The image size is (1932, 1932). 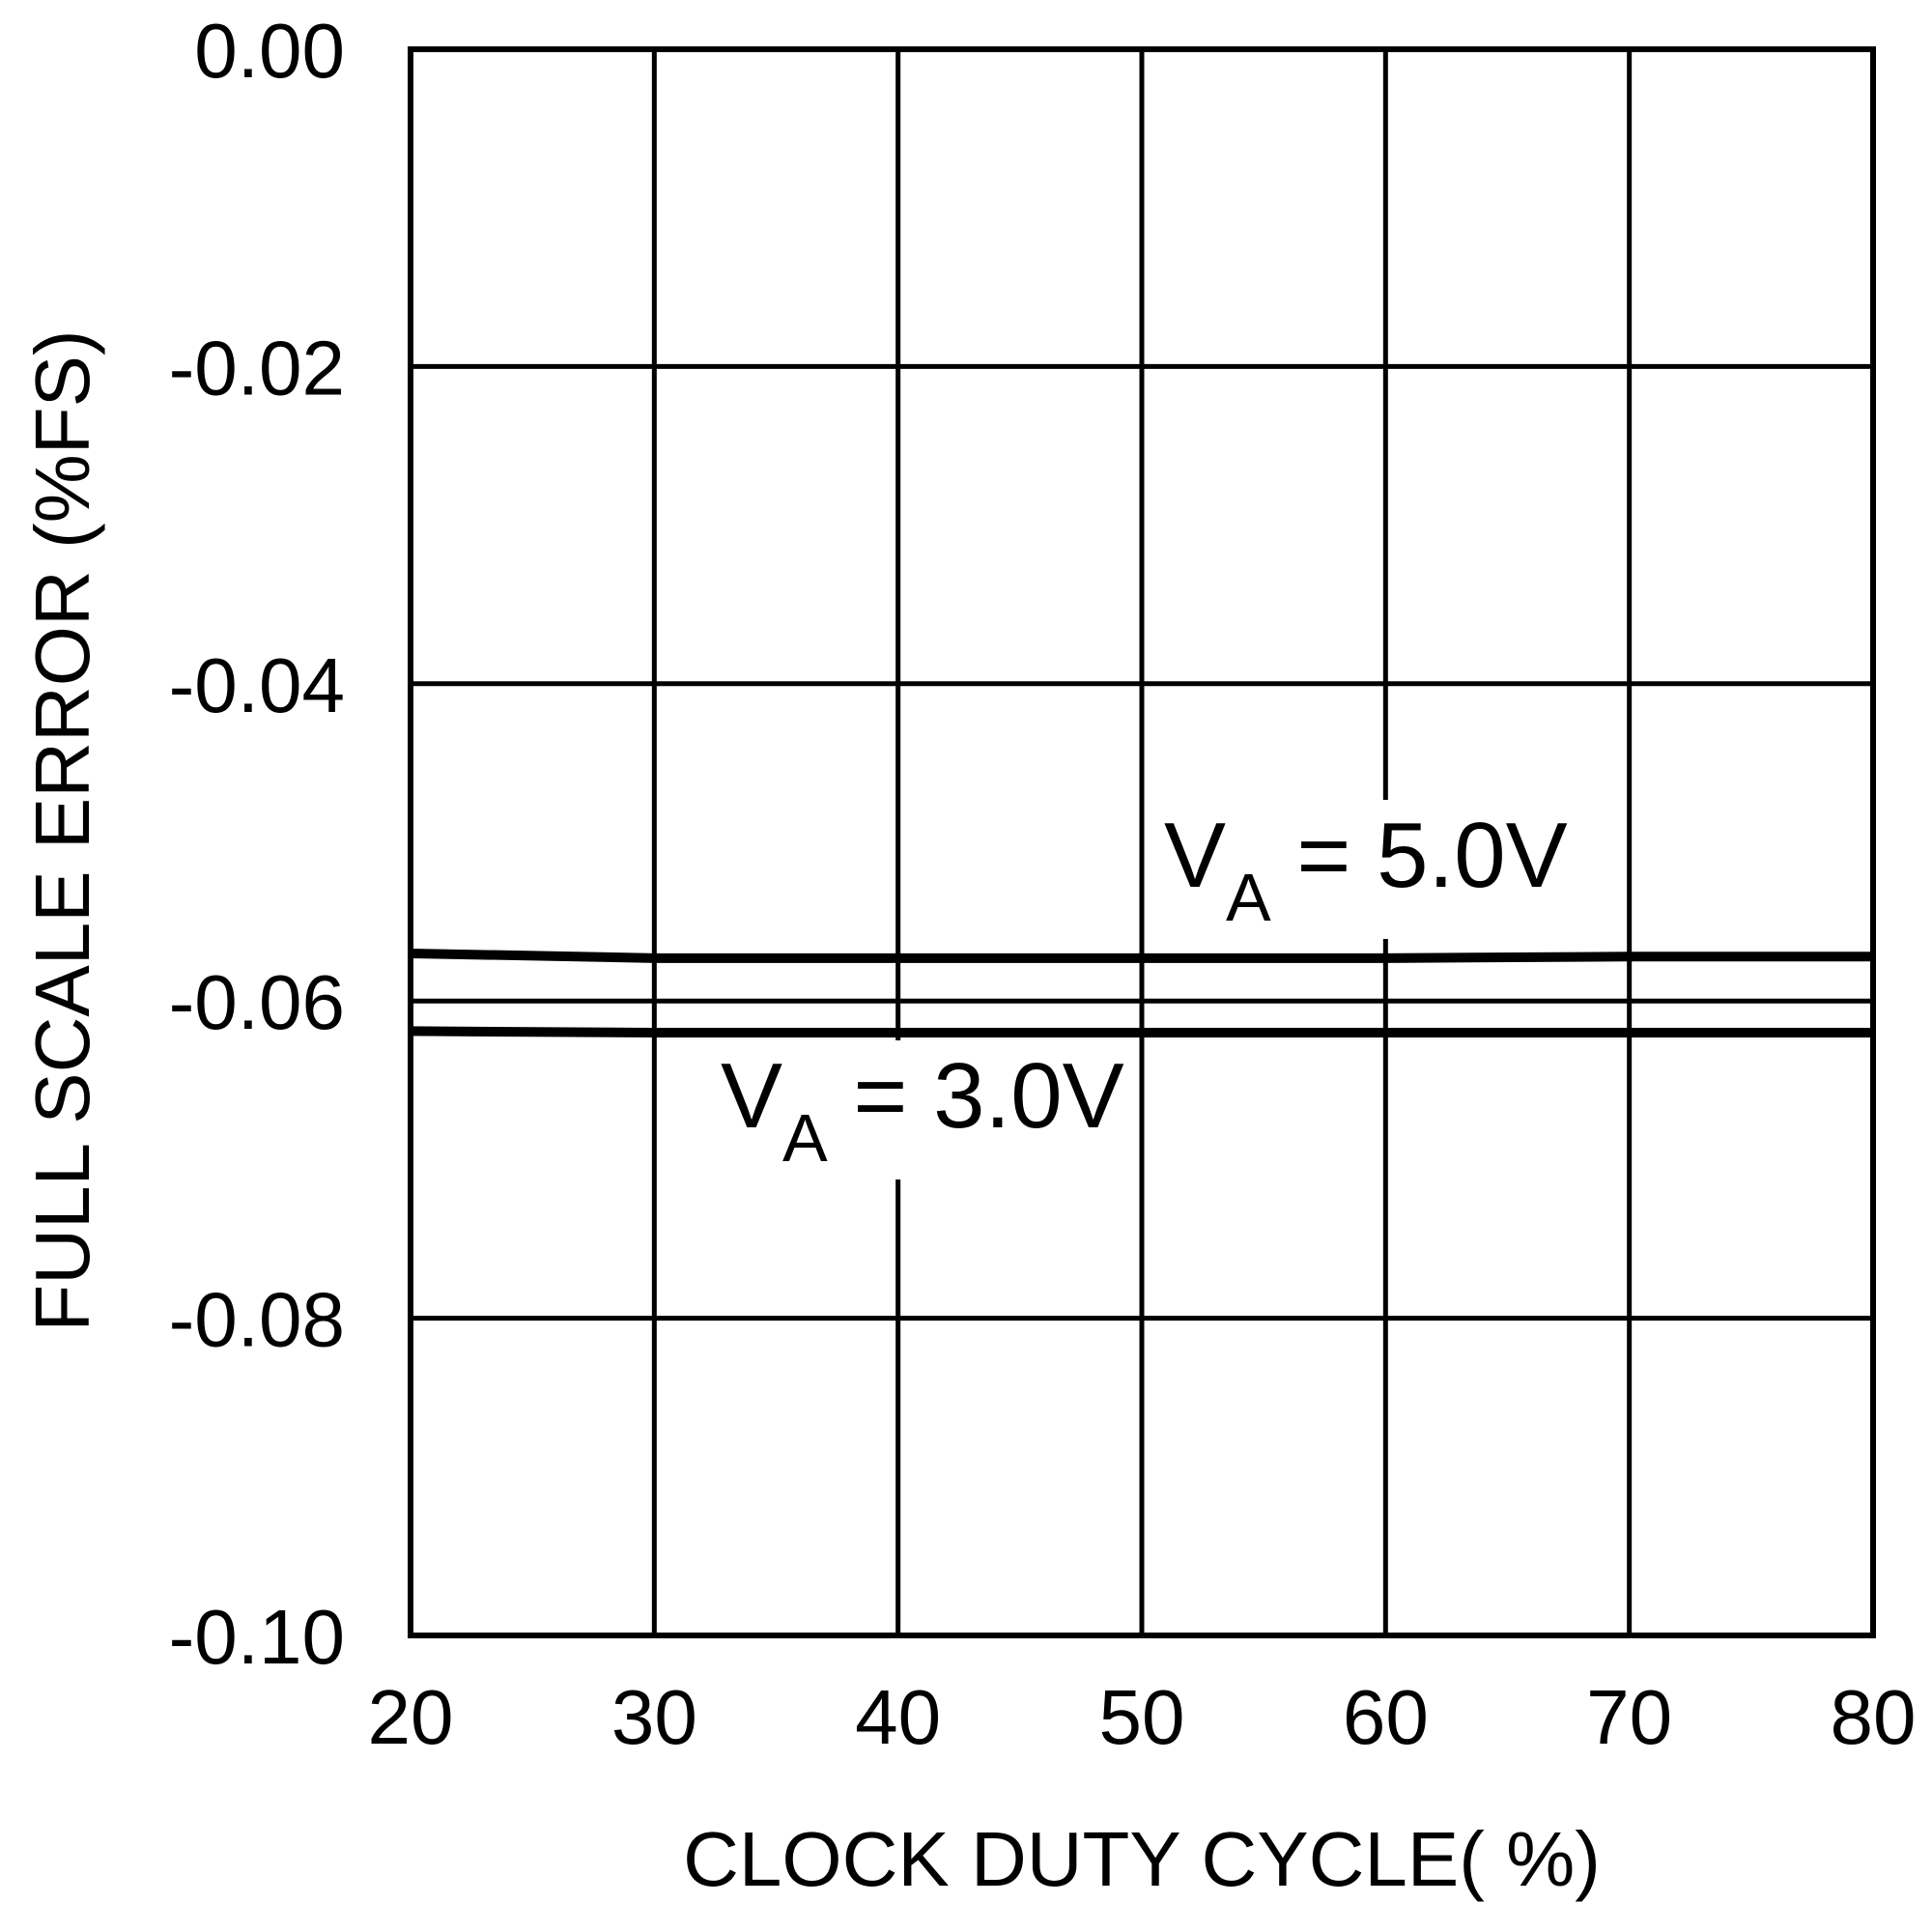 I want to click on x-tick-label: 30, so click(x=654, y=1717).